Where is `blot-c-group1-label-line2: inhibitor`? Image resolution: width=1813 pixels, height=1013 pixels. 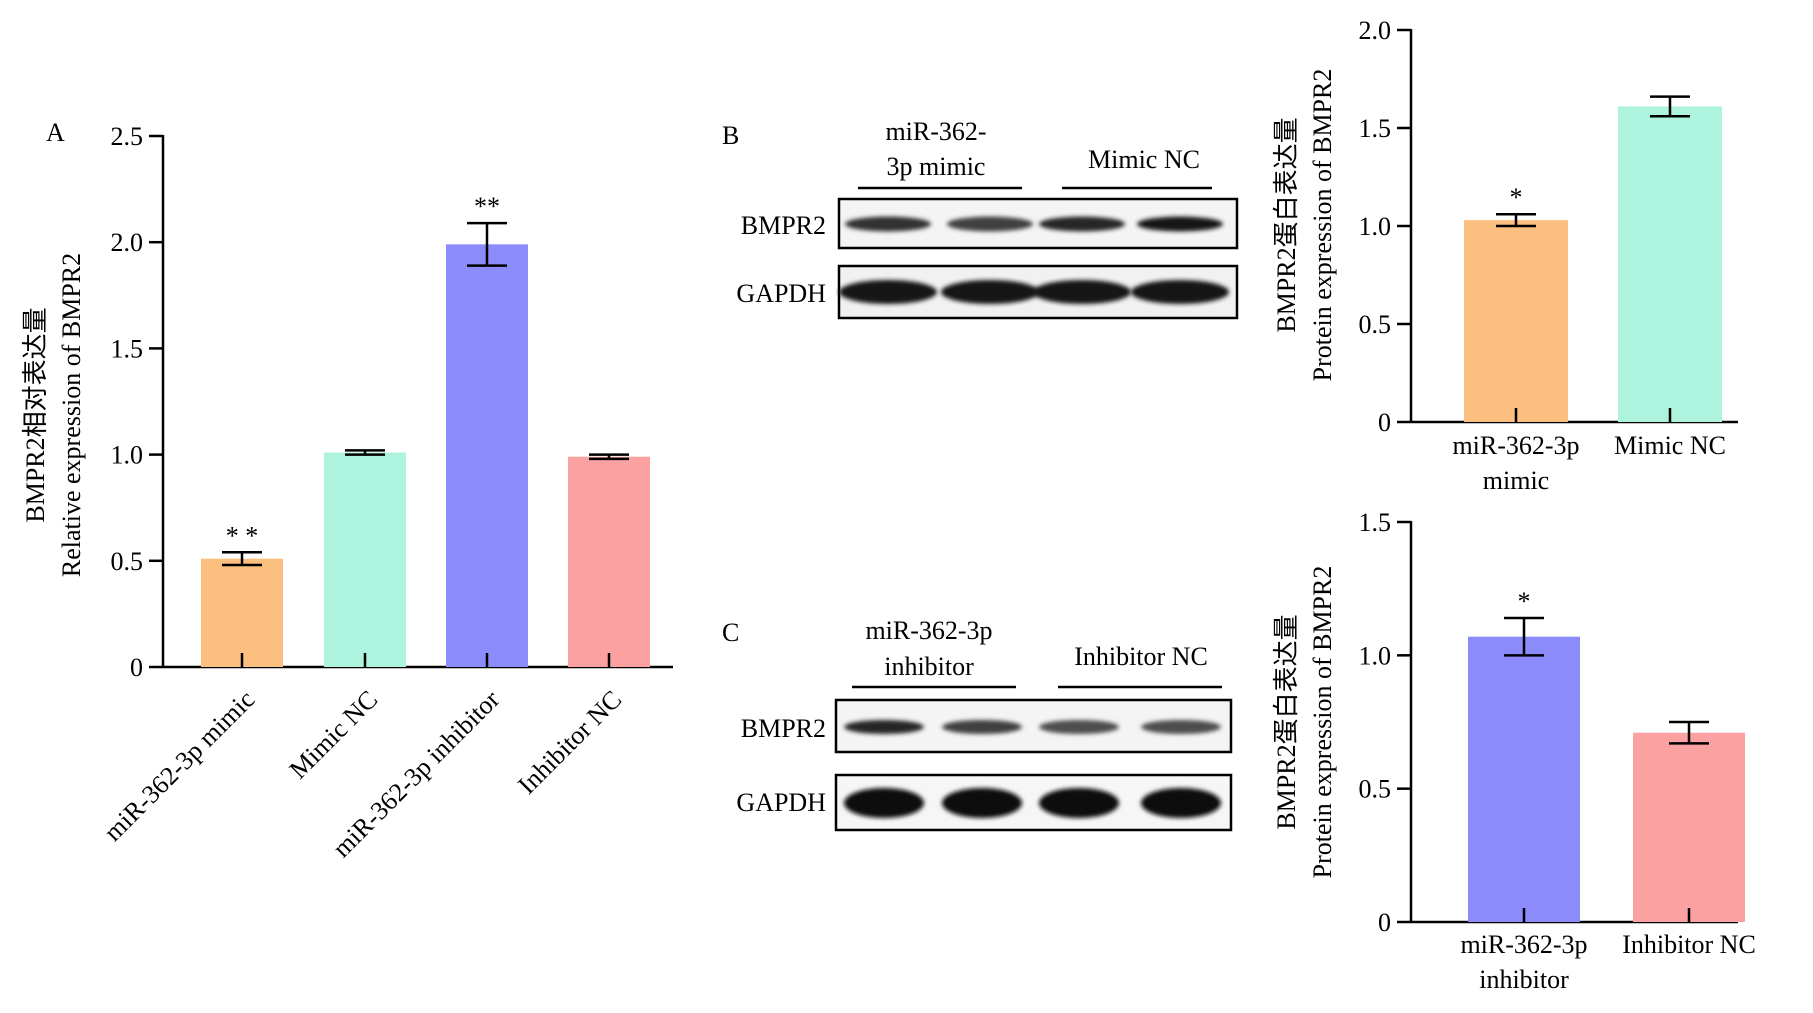 blot-c-group1-label-line2: inhibitor is located at coordinates (929, 666).